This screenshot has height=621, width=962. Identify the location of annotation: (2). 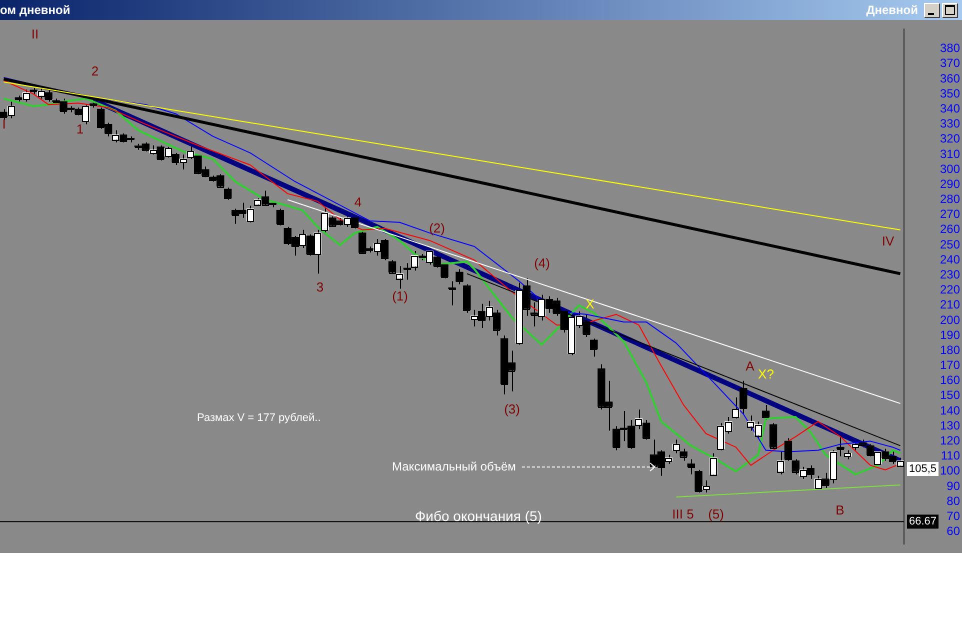
(437, 228).